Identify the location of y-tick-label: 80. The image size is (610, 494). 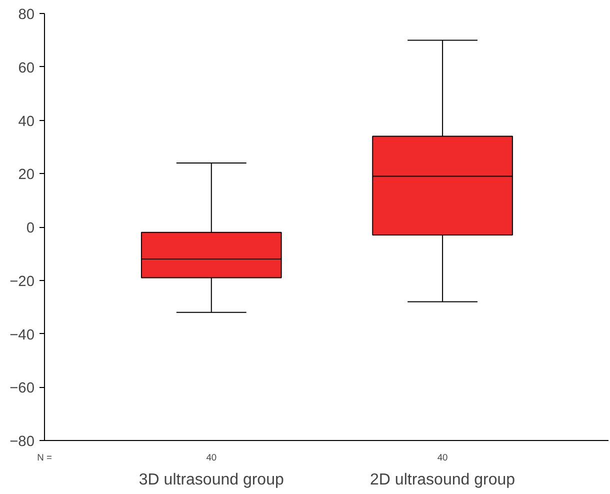
(26, 15).